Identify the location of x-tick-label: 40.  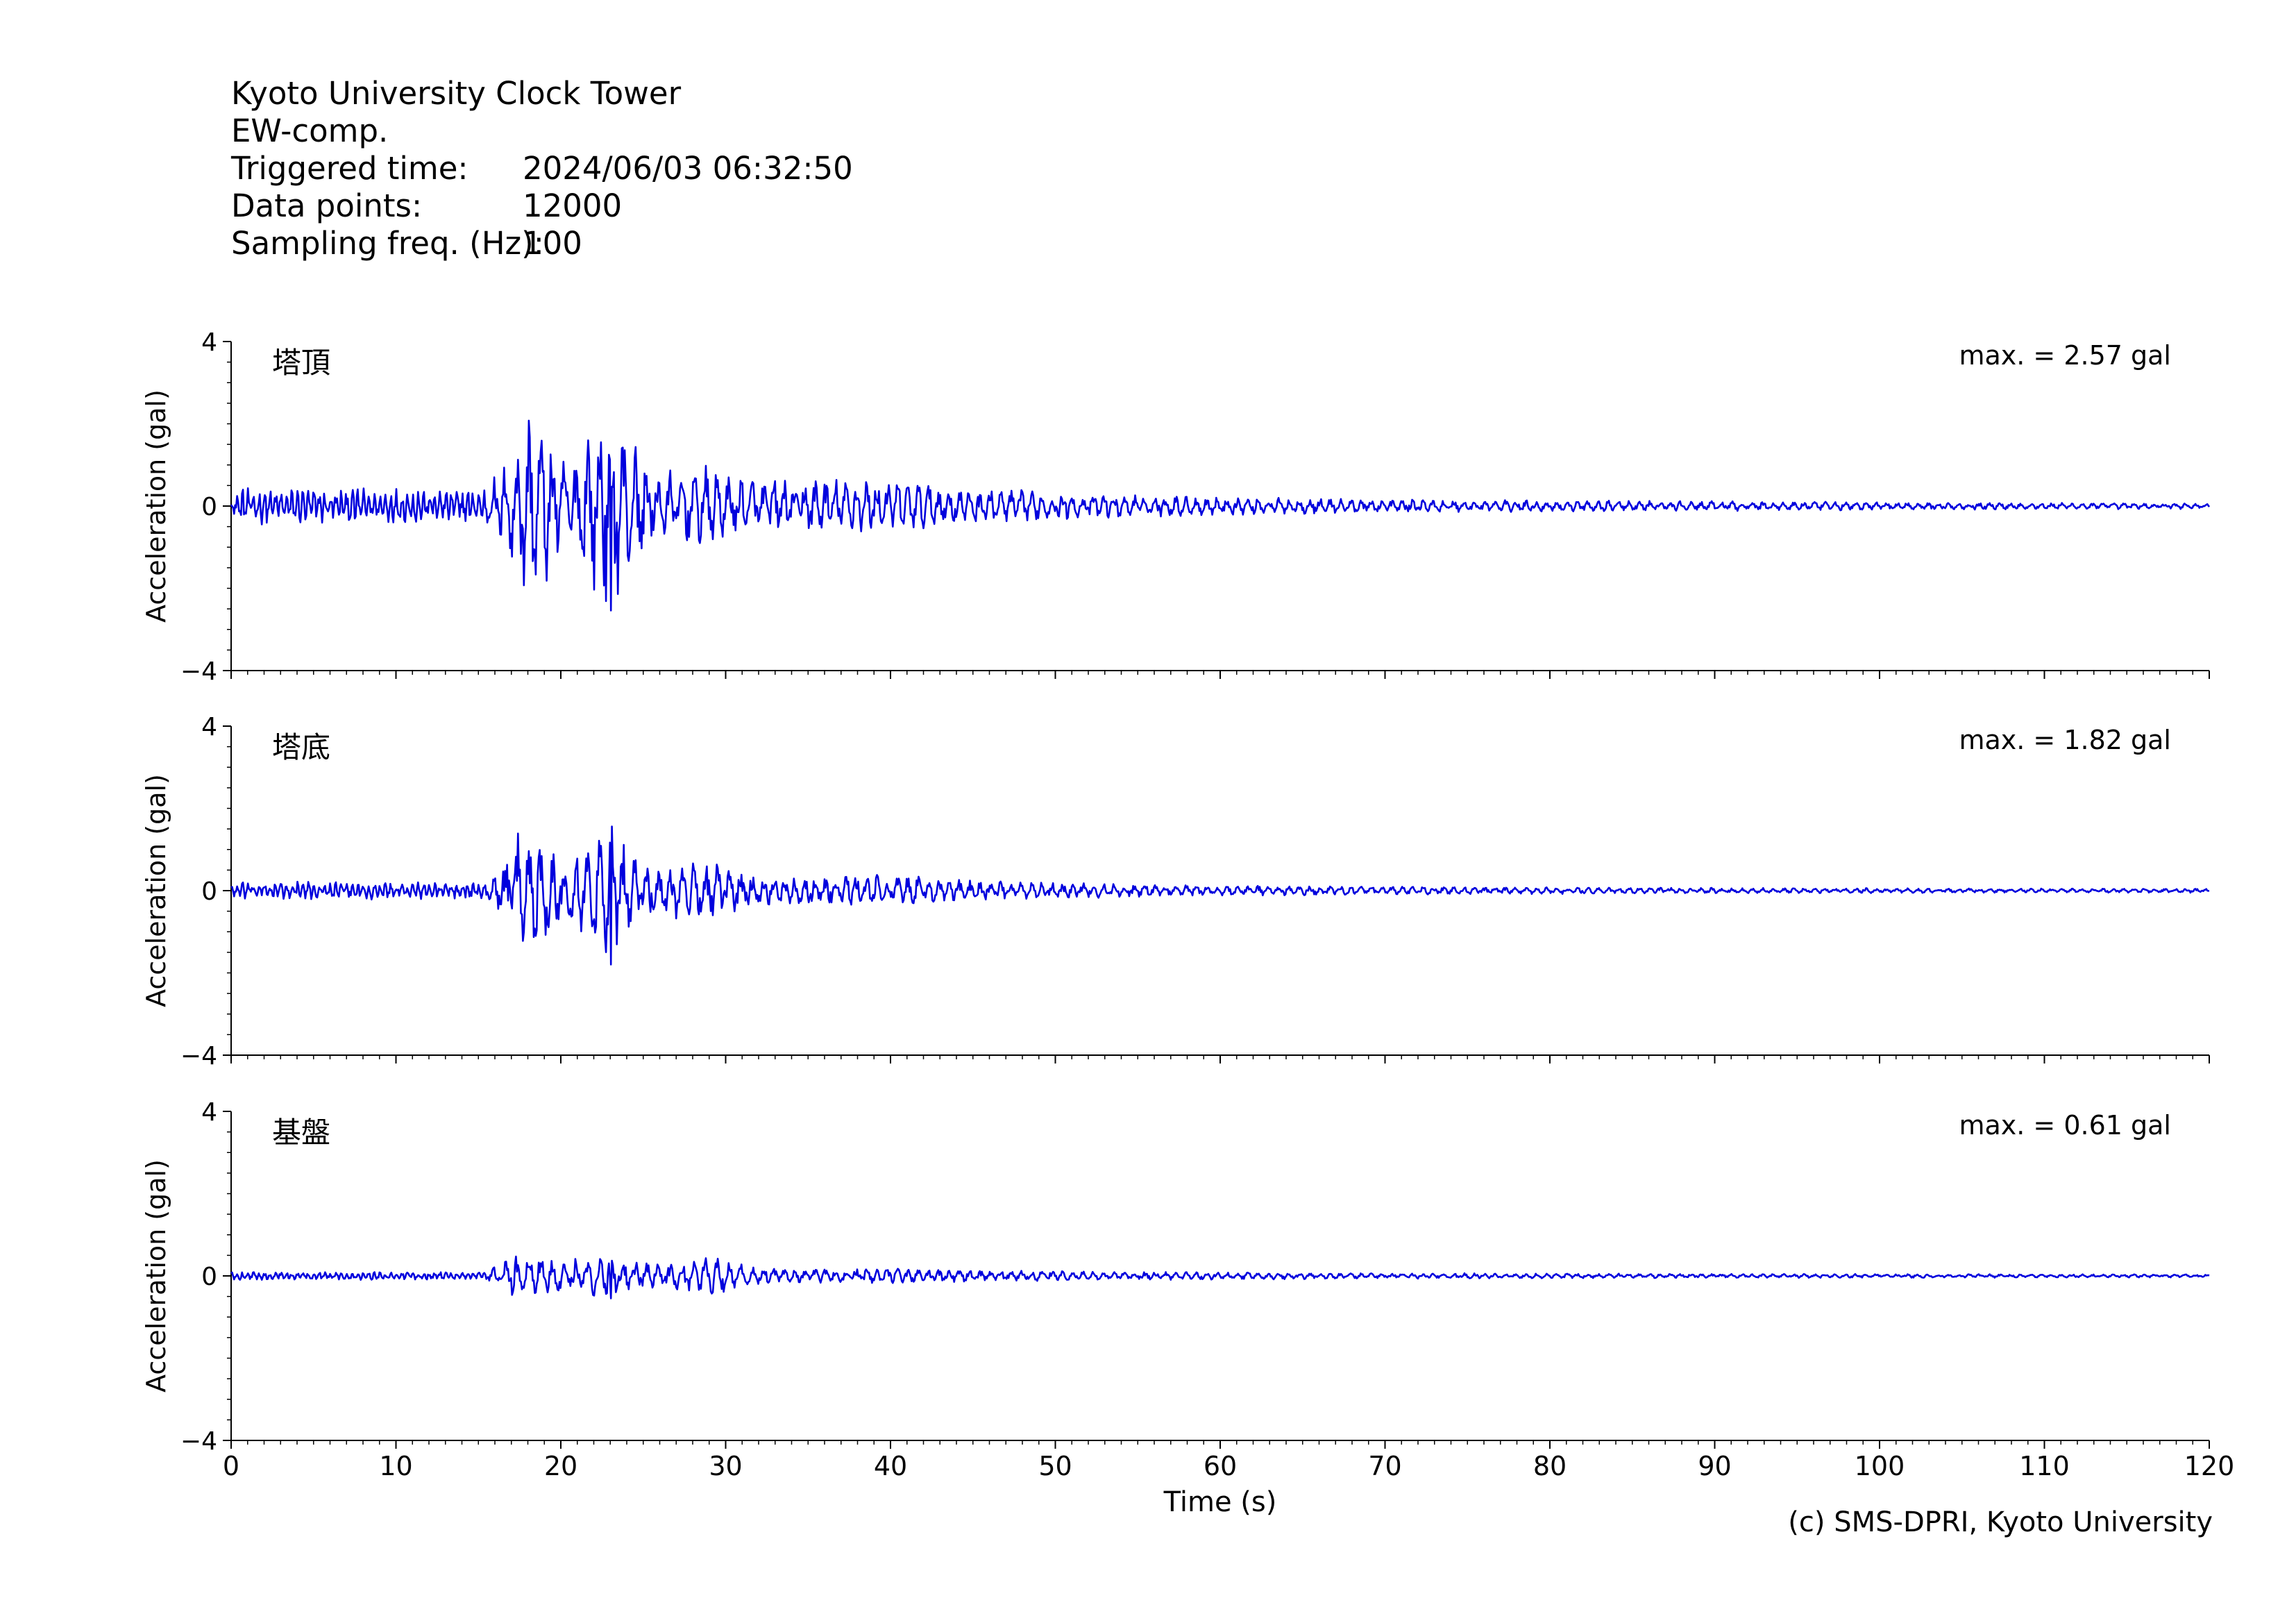
(891, 1466).